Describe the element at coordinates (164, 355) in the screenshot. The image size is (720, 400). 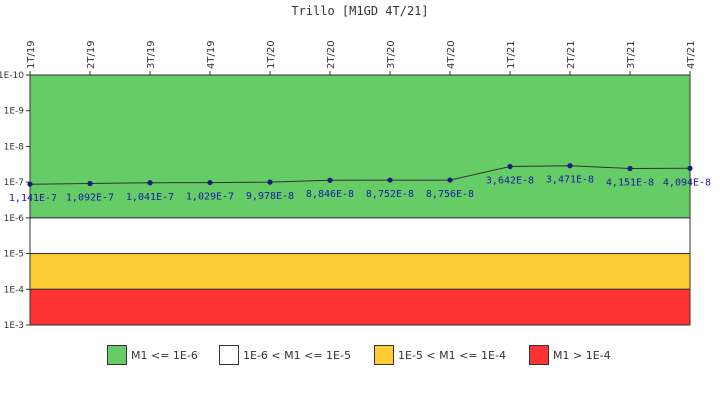
I see `legend-label-band-1: M1 <= 1E-6` at that location.